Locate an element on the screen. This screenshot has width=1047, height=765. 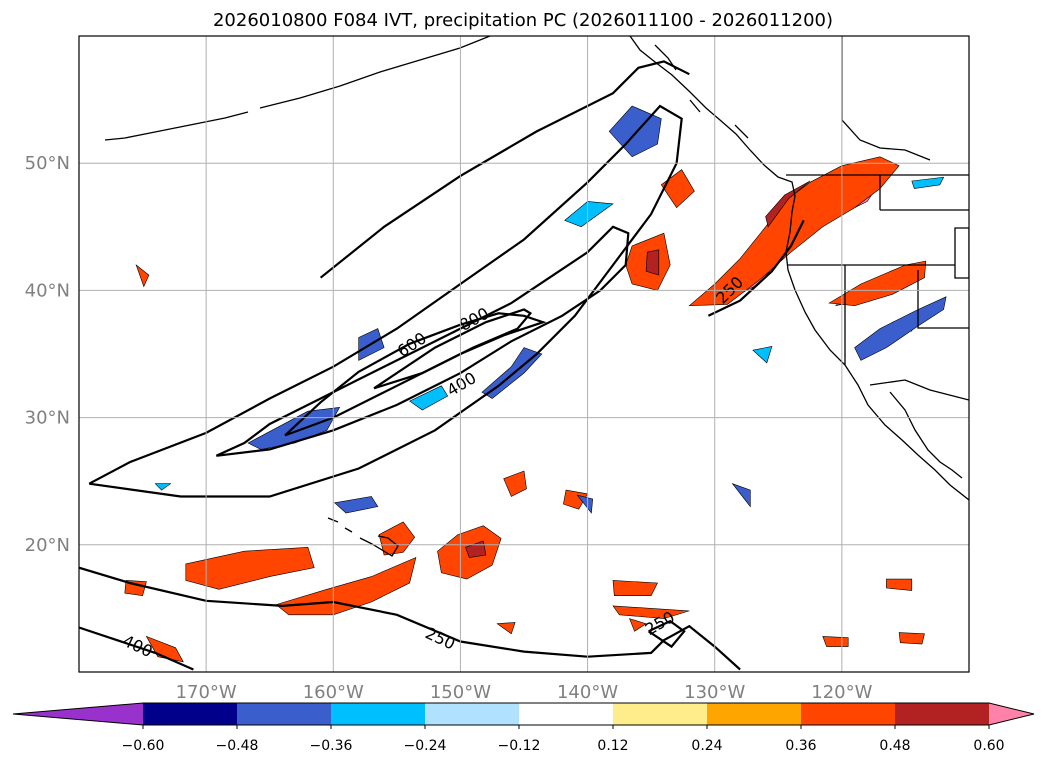
coastline-aleutians is located at coordinates (176, 126).